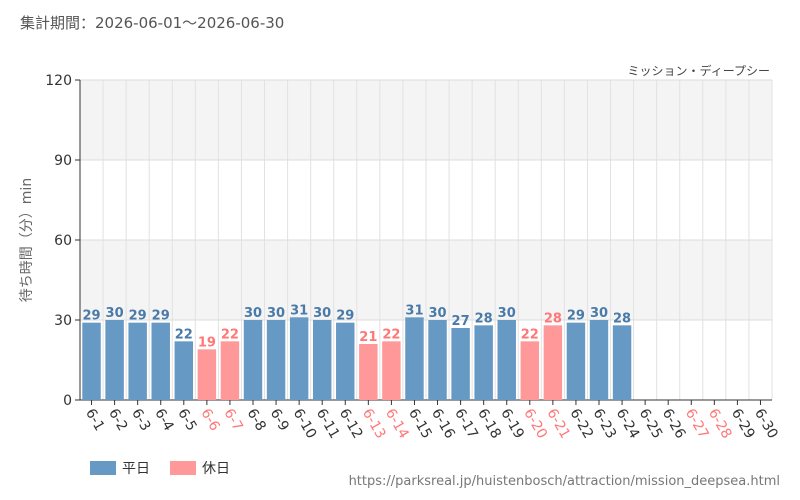 This screenshot has height=500, width=800. Describe the element at coordinates (63, 241) in the screenshot. I see `y-tick-label: 60` at that location.